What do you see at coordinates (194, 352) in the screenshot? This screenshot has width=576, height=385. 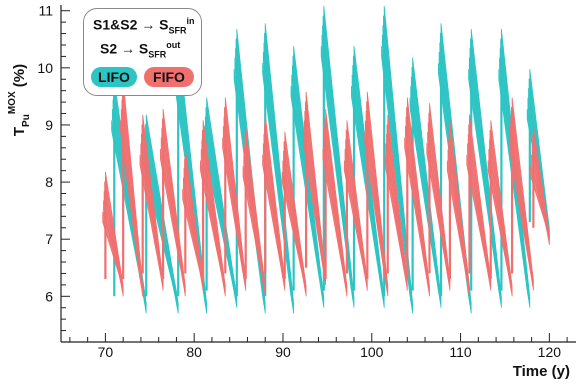 I see `x-tick-label: 80` at bounding box center [194, 352].